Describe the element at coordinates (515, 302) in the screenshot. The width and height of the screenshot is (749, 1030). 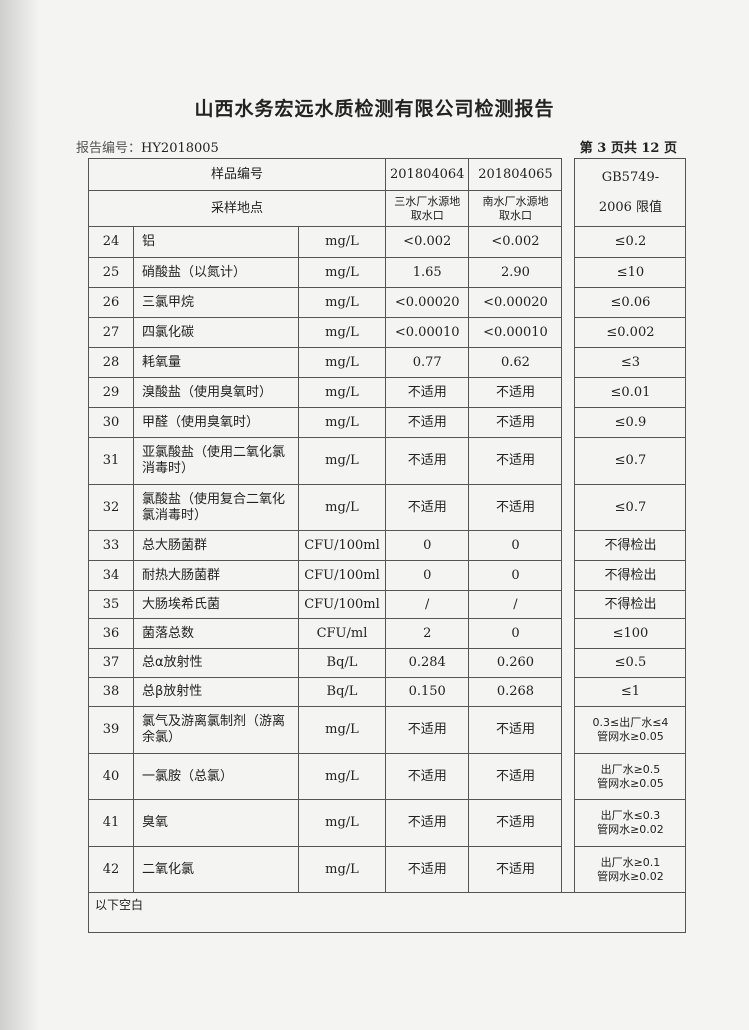
I see `sample2-value: <0.00020` at that location.